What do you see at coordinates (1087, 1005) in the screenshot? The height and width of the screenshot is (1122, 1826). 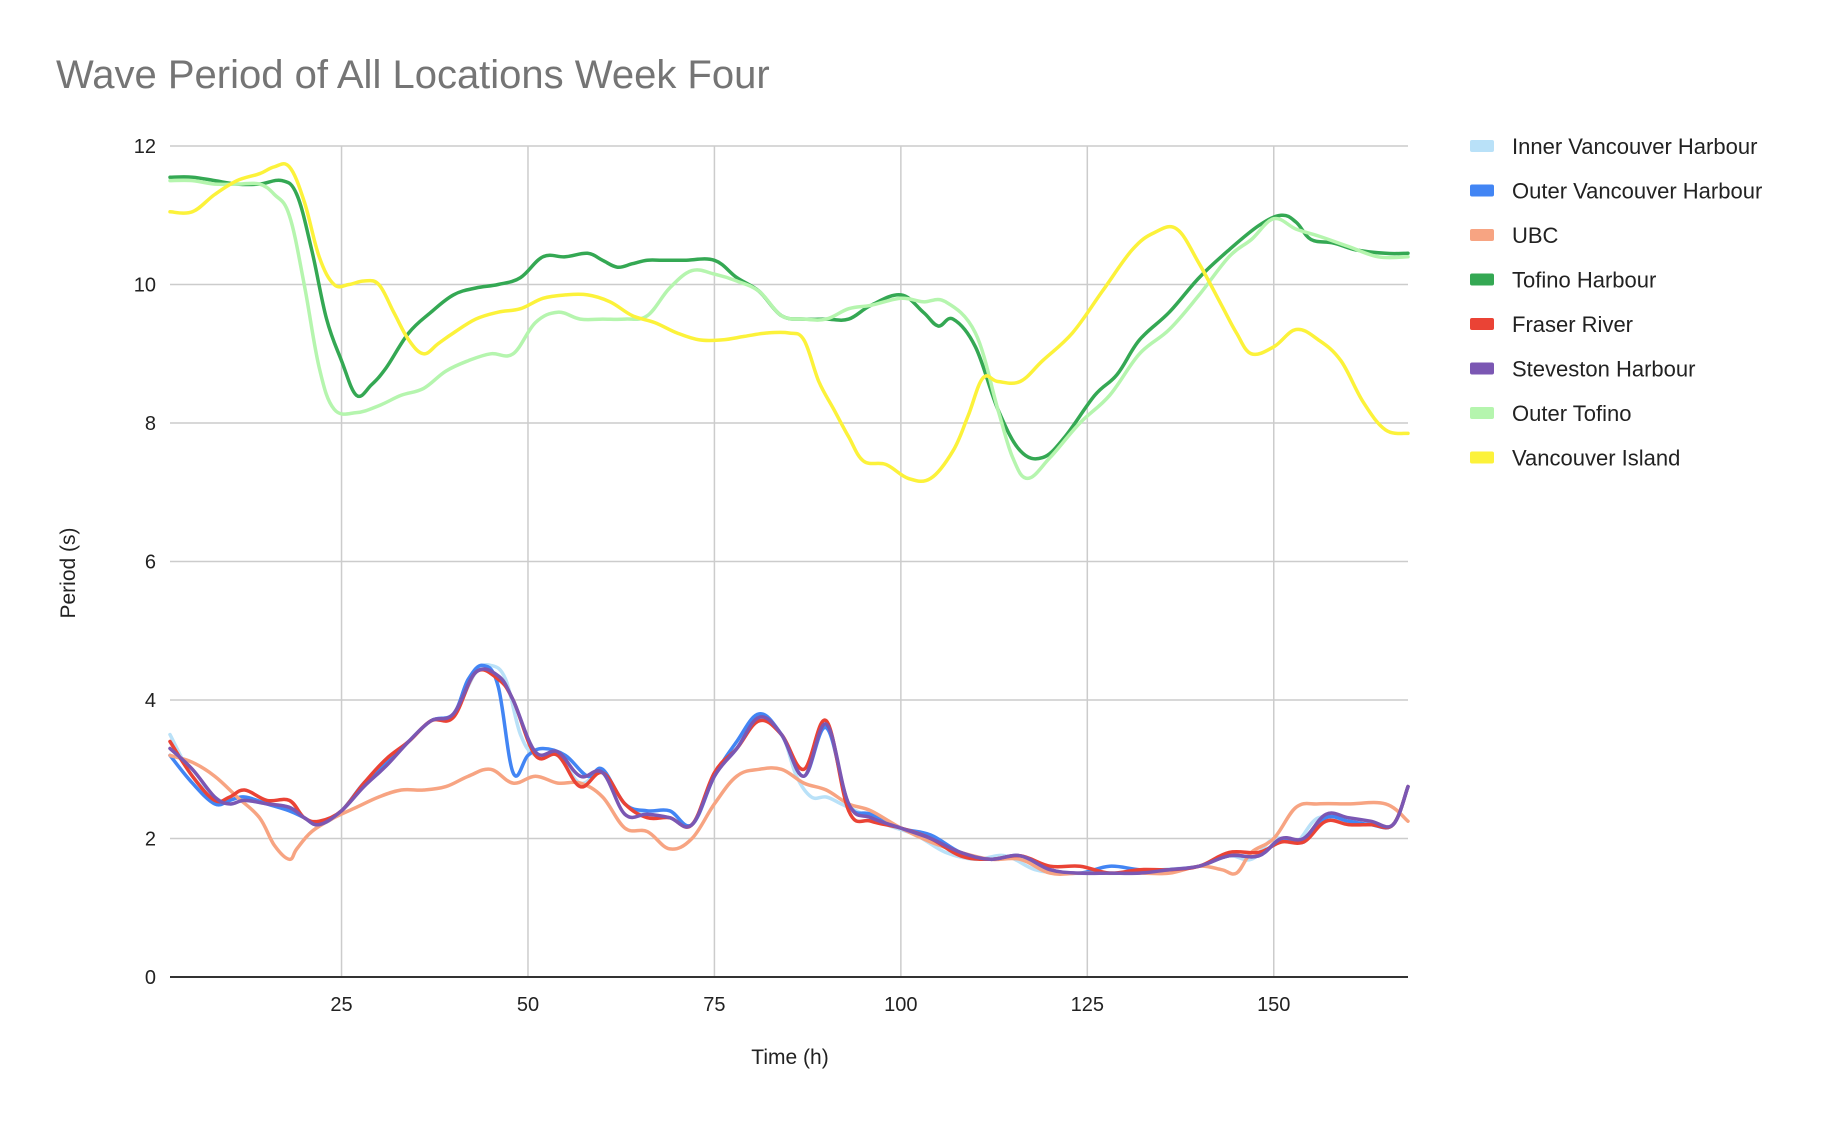 I see `x-tick-label: 125` at bounding box center [1087, 1005].